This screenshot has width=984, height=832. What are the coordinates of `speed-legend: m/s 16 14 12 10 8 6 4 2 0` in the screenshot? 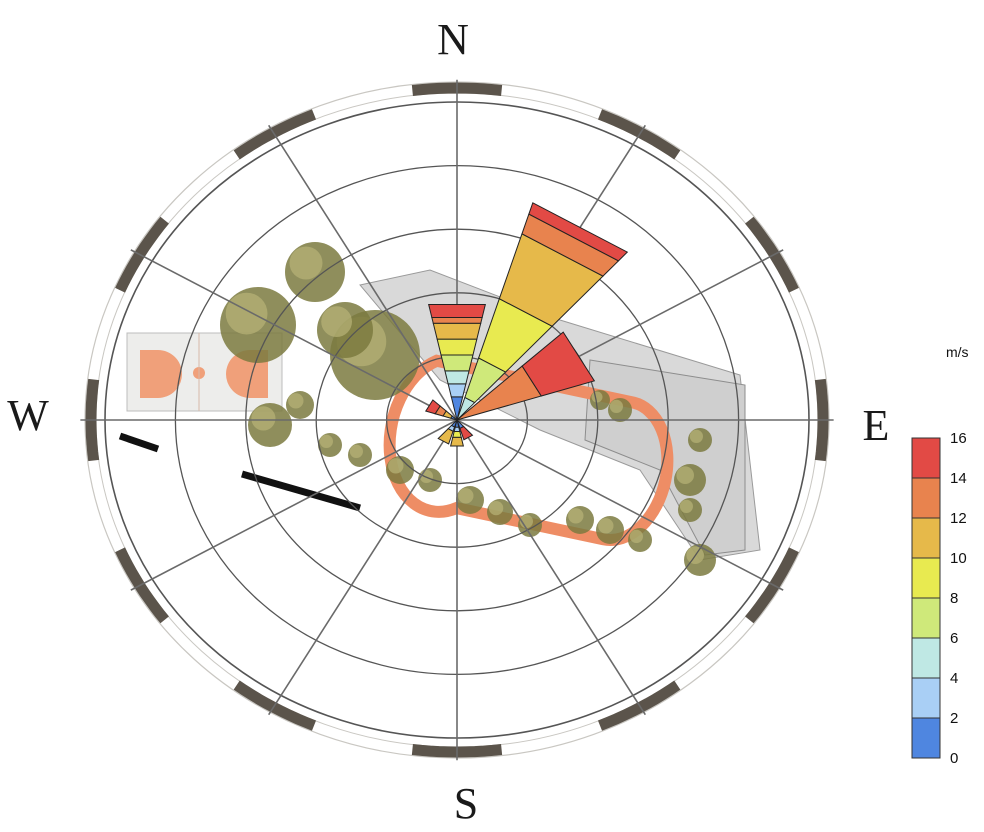 It's located at (940, 555).